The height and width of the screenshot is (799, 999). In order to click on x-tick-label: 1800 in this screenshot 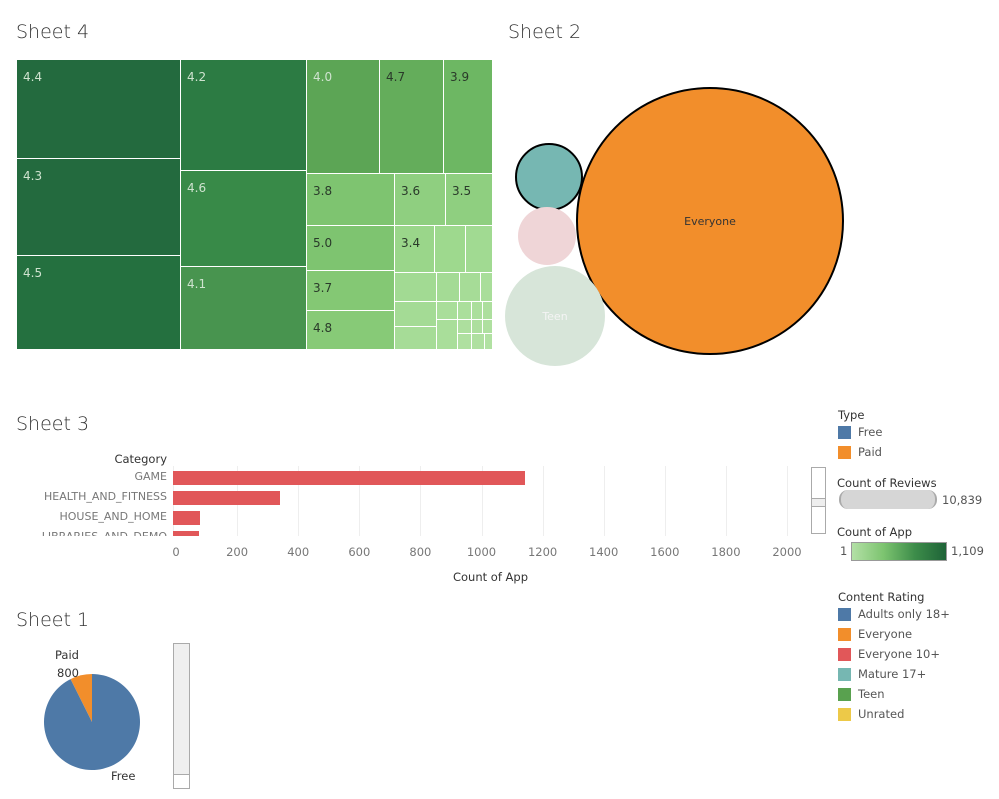, I will do `click(726, 552)`.